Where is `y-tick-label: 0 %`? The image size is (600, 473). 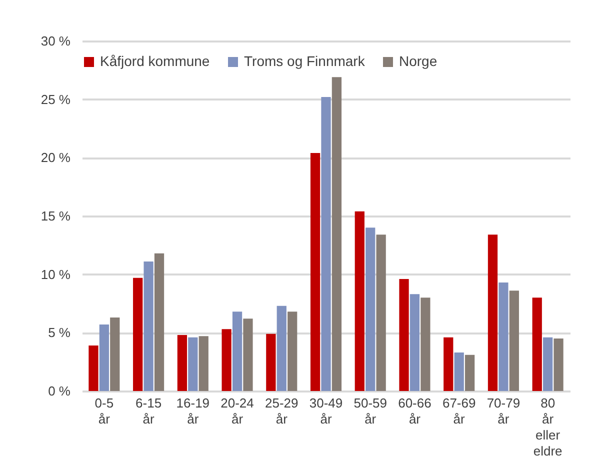 y-tick-label: 0 % is located at coordinates (59, 391).